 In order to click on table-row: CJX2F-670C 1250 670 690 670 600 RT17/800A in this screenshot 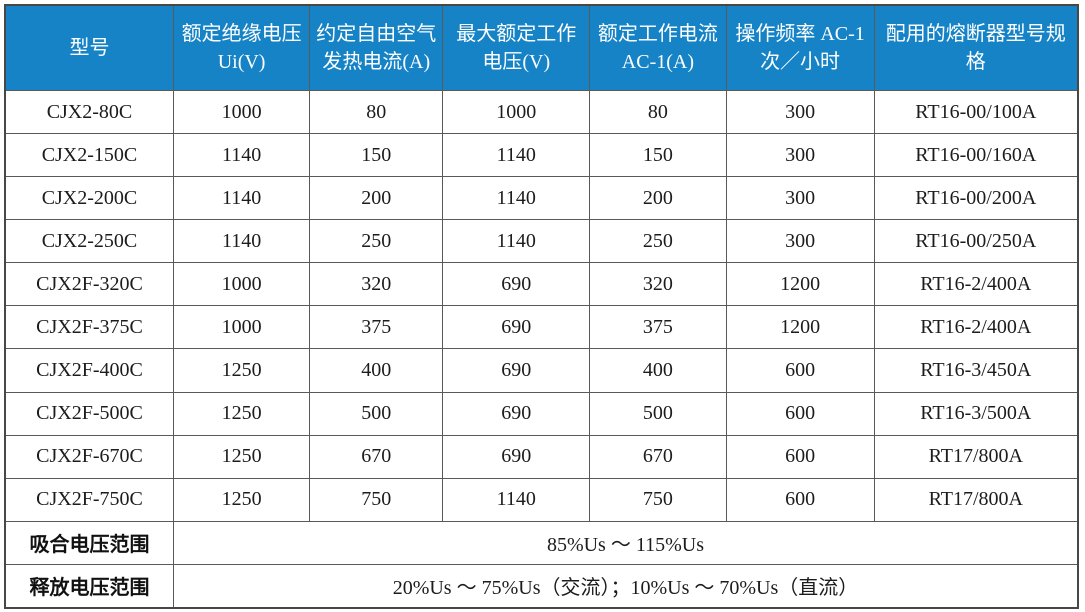, I will do `click(541, 456)`.